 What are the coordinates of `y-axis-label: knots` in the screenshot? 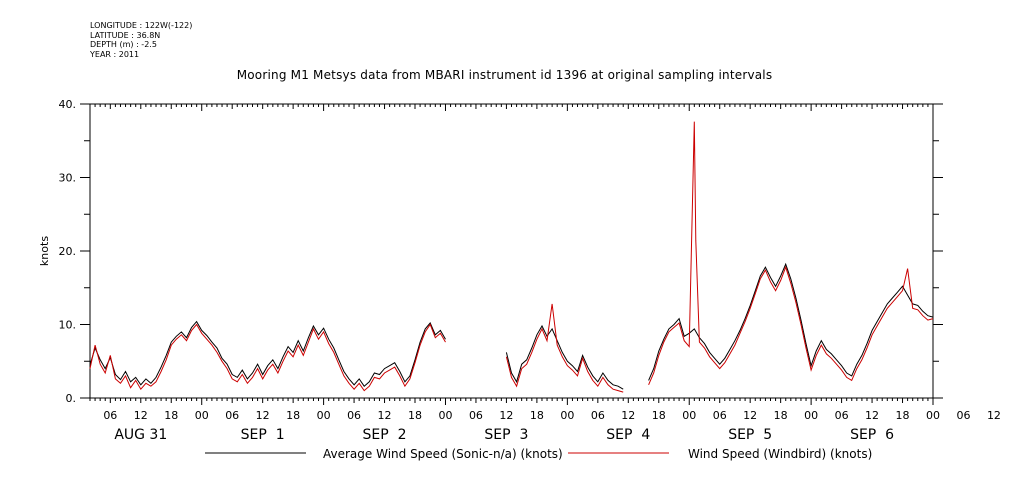 It's located at (44, 251).